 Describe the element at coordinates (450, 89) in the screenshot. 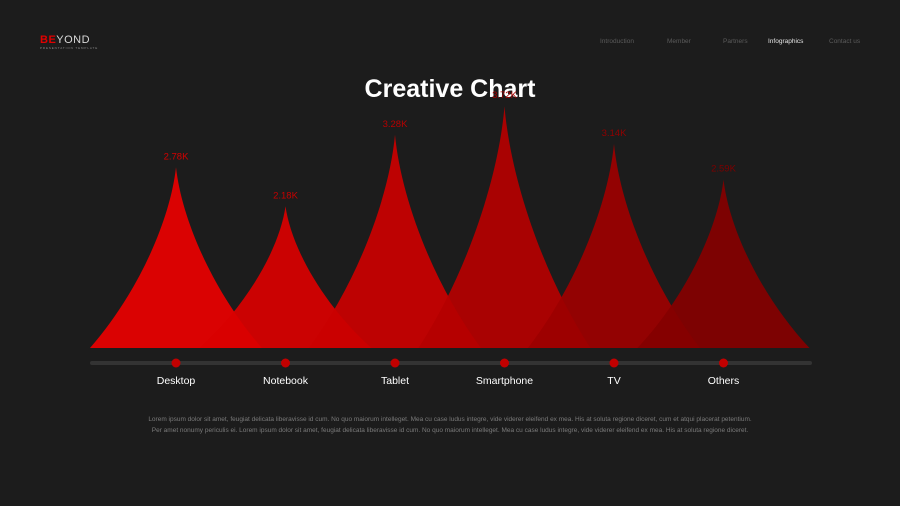

I see `page-title: Creative Chart` at that location.